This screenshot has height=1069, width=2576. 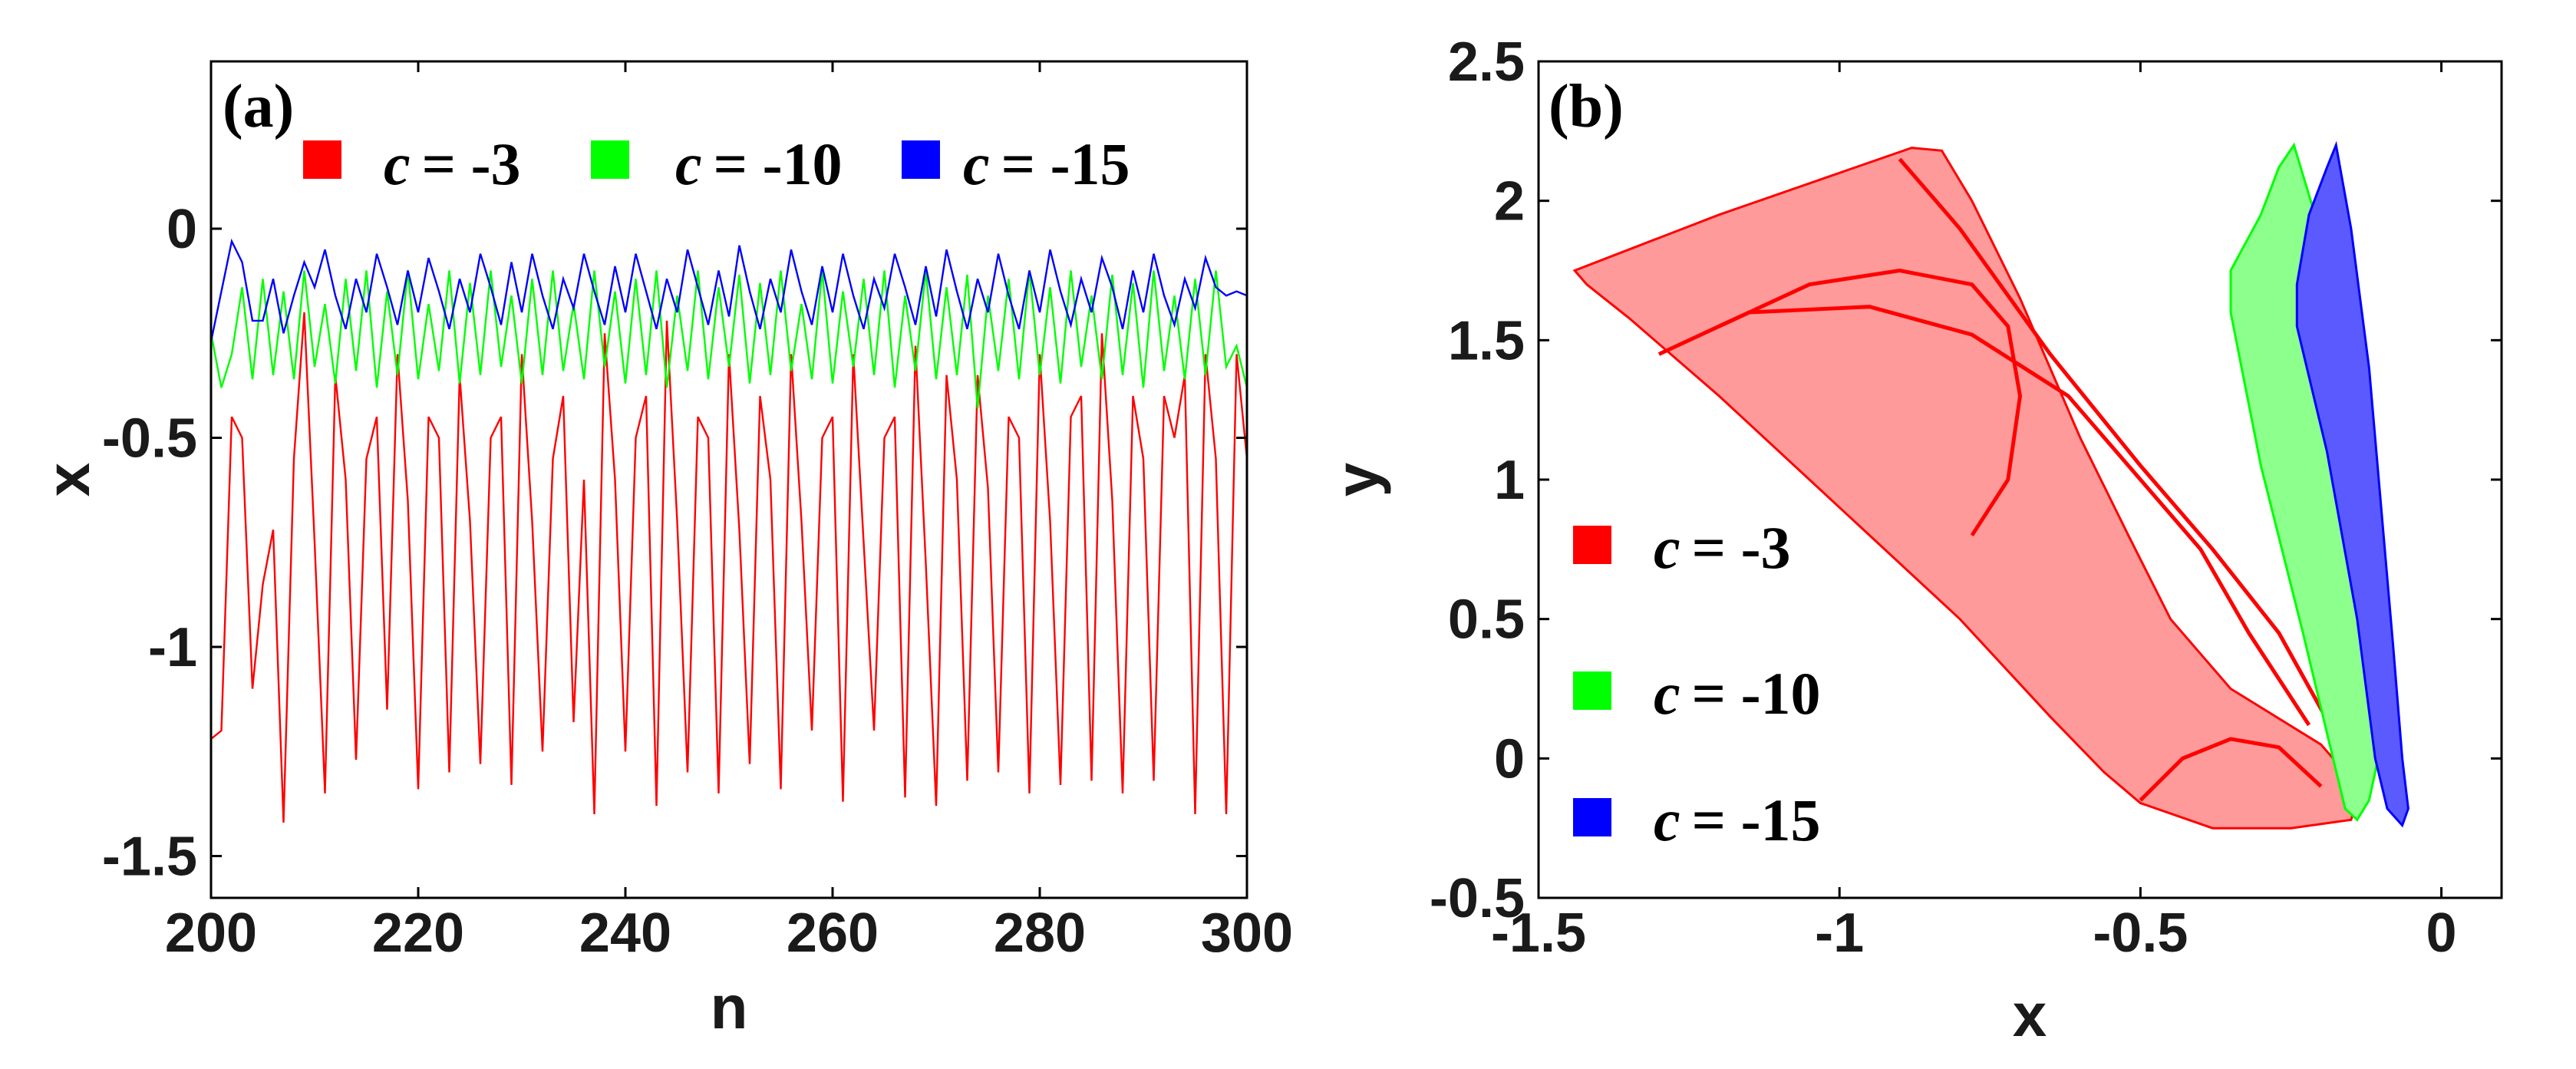 What do you see at coordinates (418, 933) in the screenshot?
I see `x-tick-label: 220` at bounding box center [418, 933].